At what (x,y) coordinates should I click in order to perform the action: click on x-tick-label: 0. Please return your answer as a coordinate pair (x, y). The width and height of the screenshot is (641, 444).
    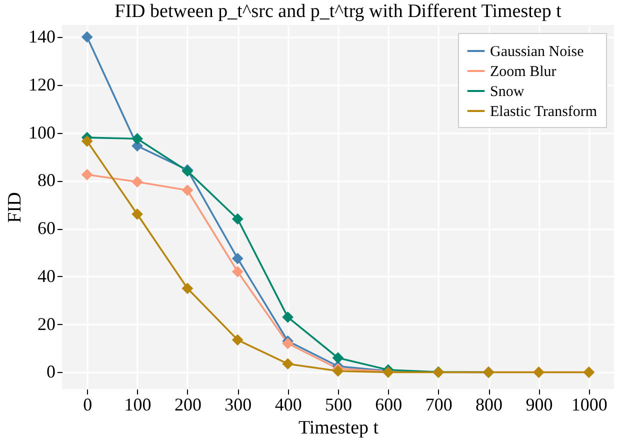
    Looking at the image, I should click on (87, 404).